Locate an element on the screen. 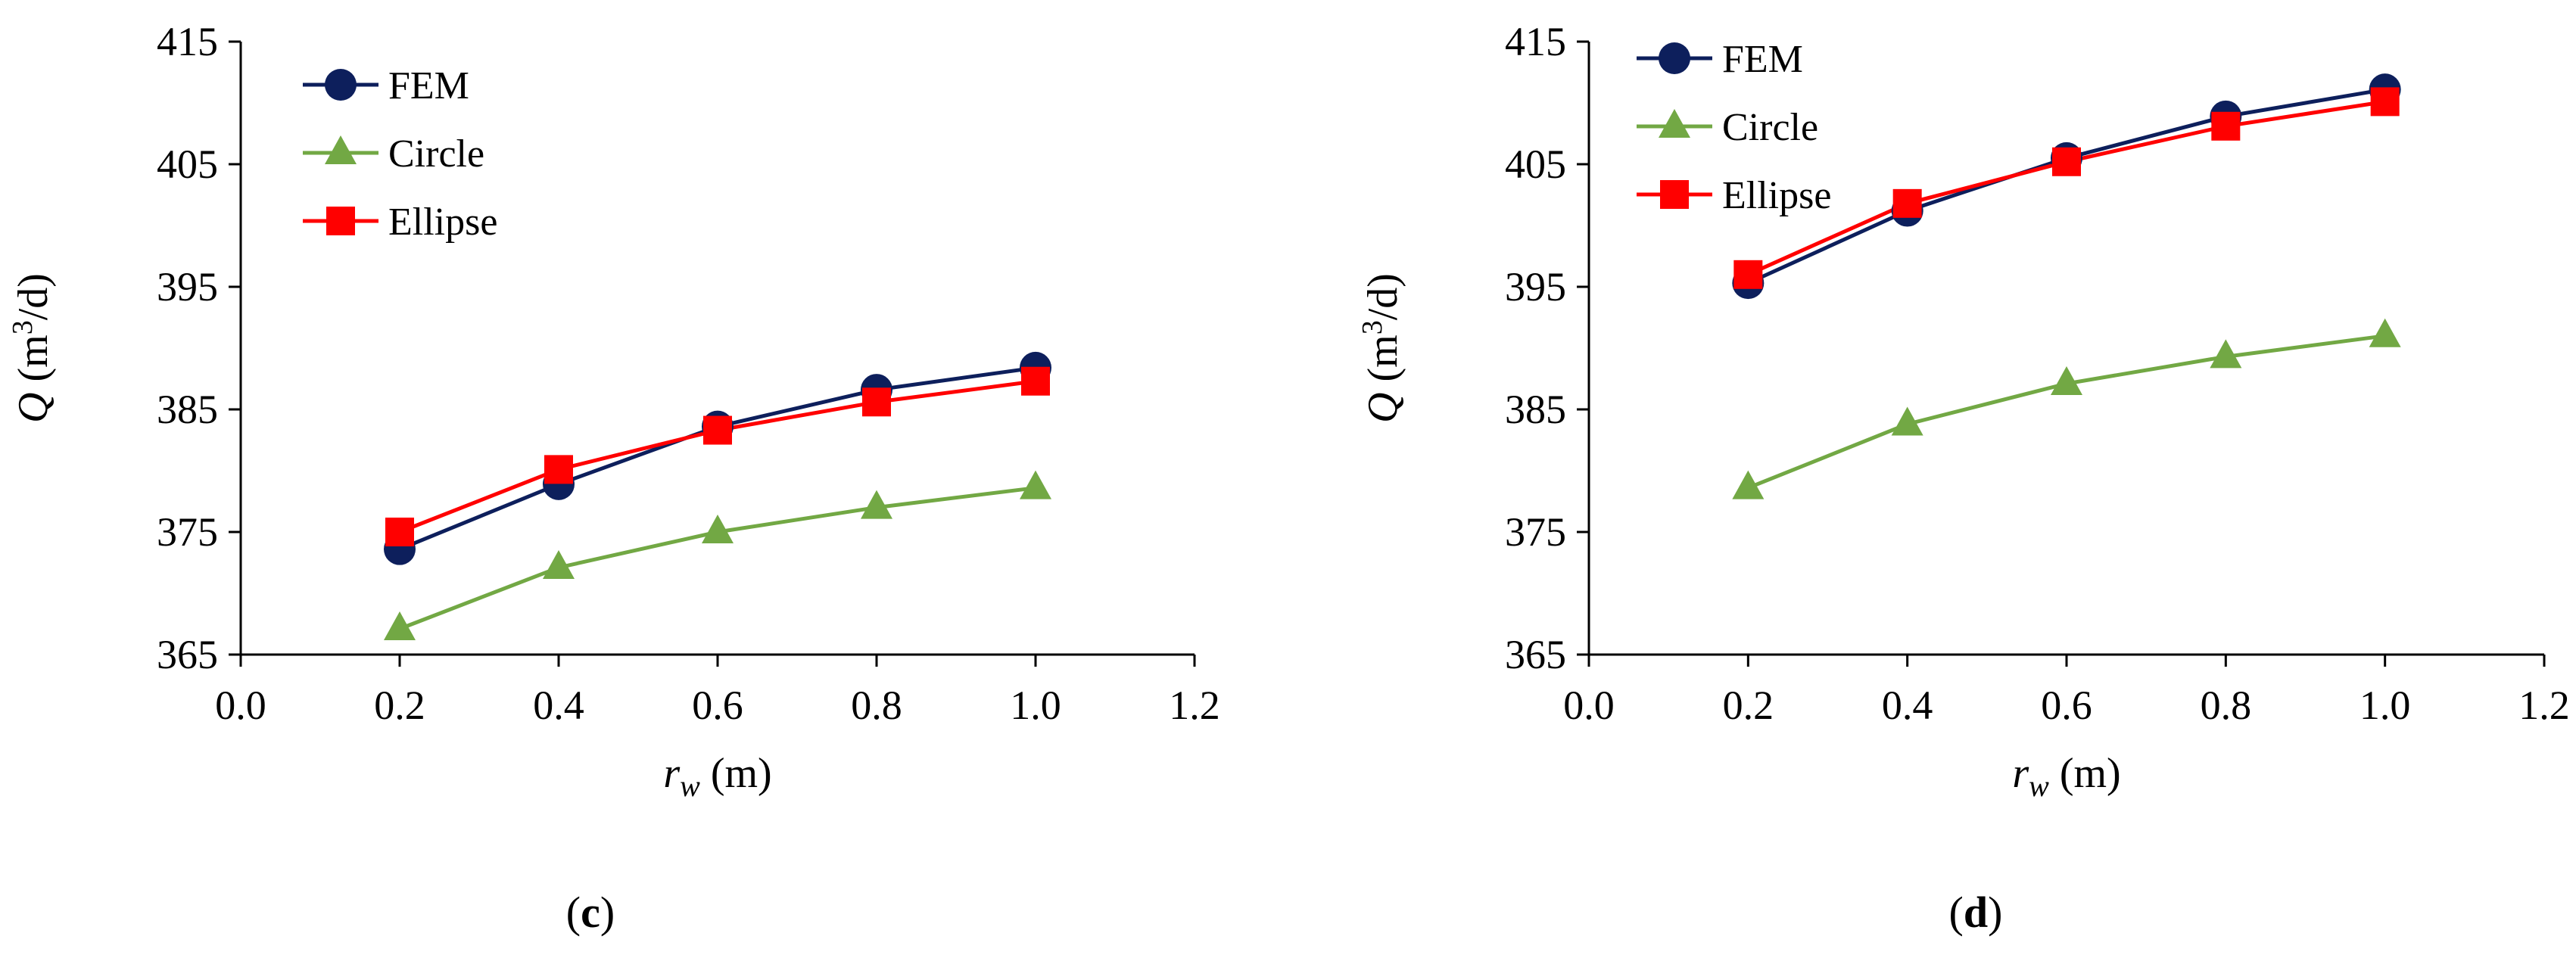  series-line-circle is located at coordinates (2066, 412).